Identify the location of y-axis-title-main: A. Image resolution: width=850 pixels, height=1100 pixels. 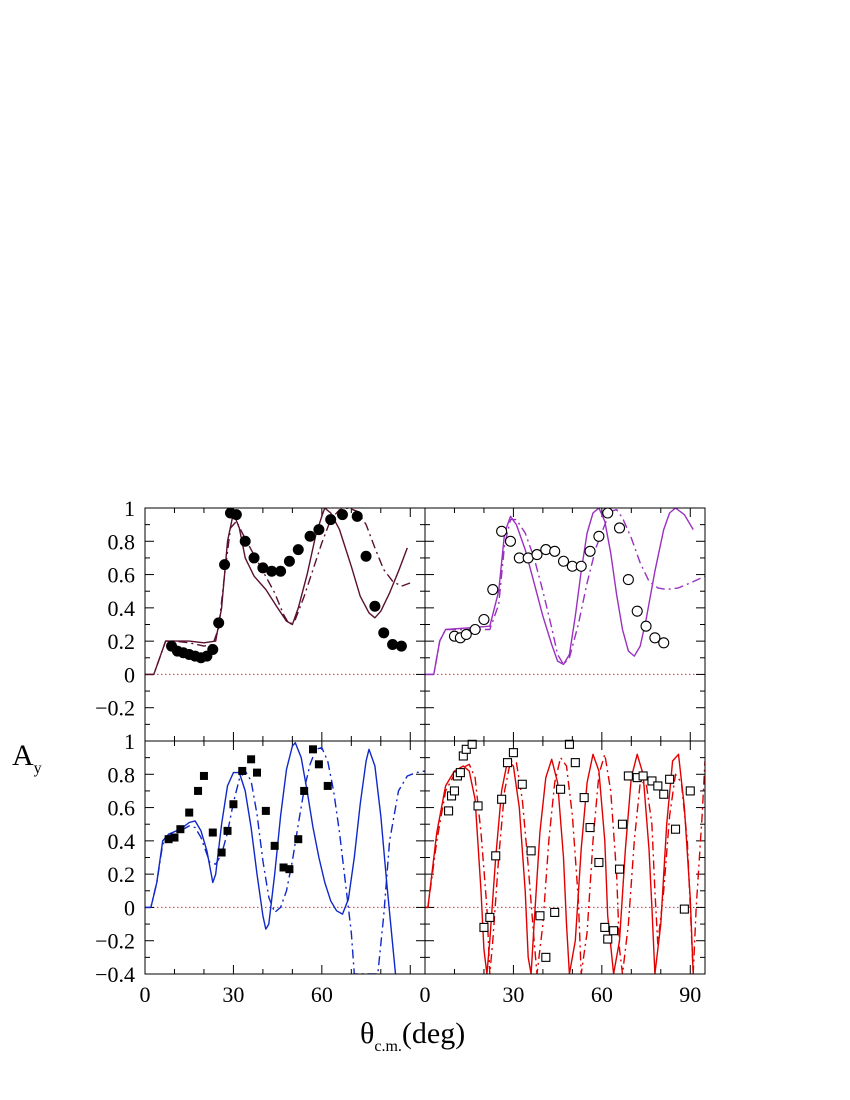
(23, 755).